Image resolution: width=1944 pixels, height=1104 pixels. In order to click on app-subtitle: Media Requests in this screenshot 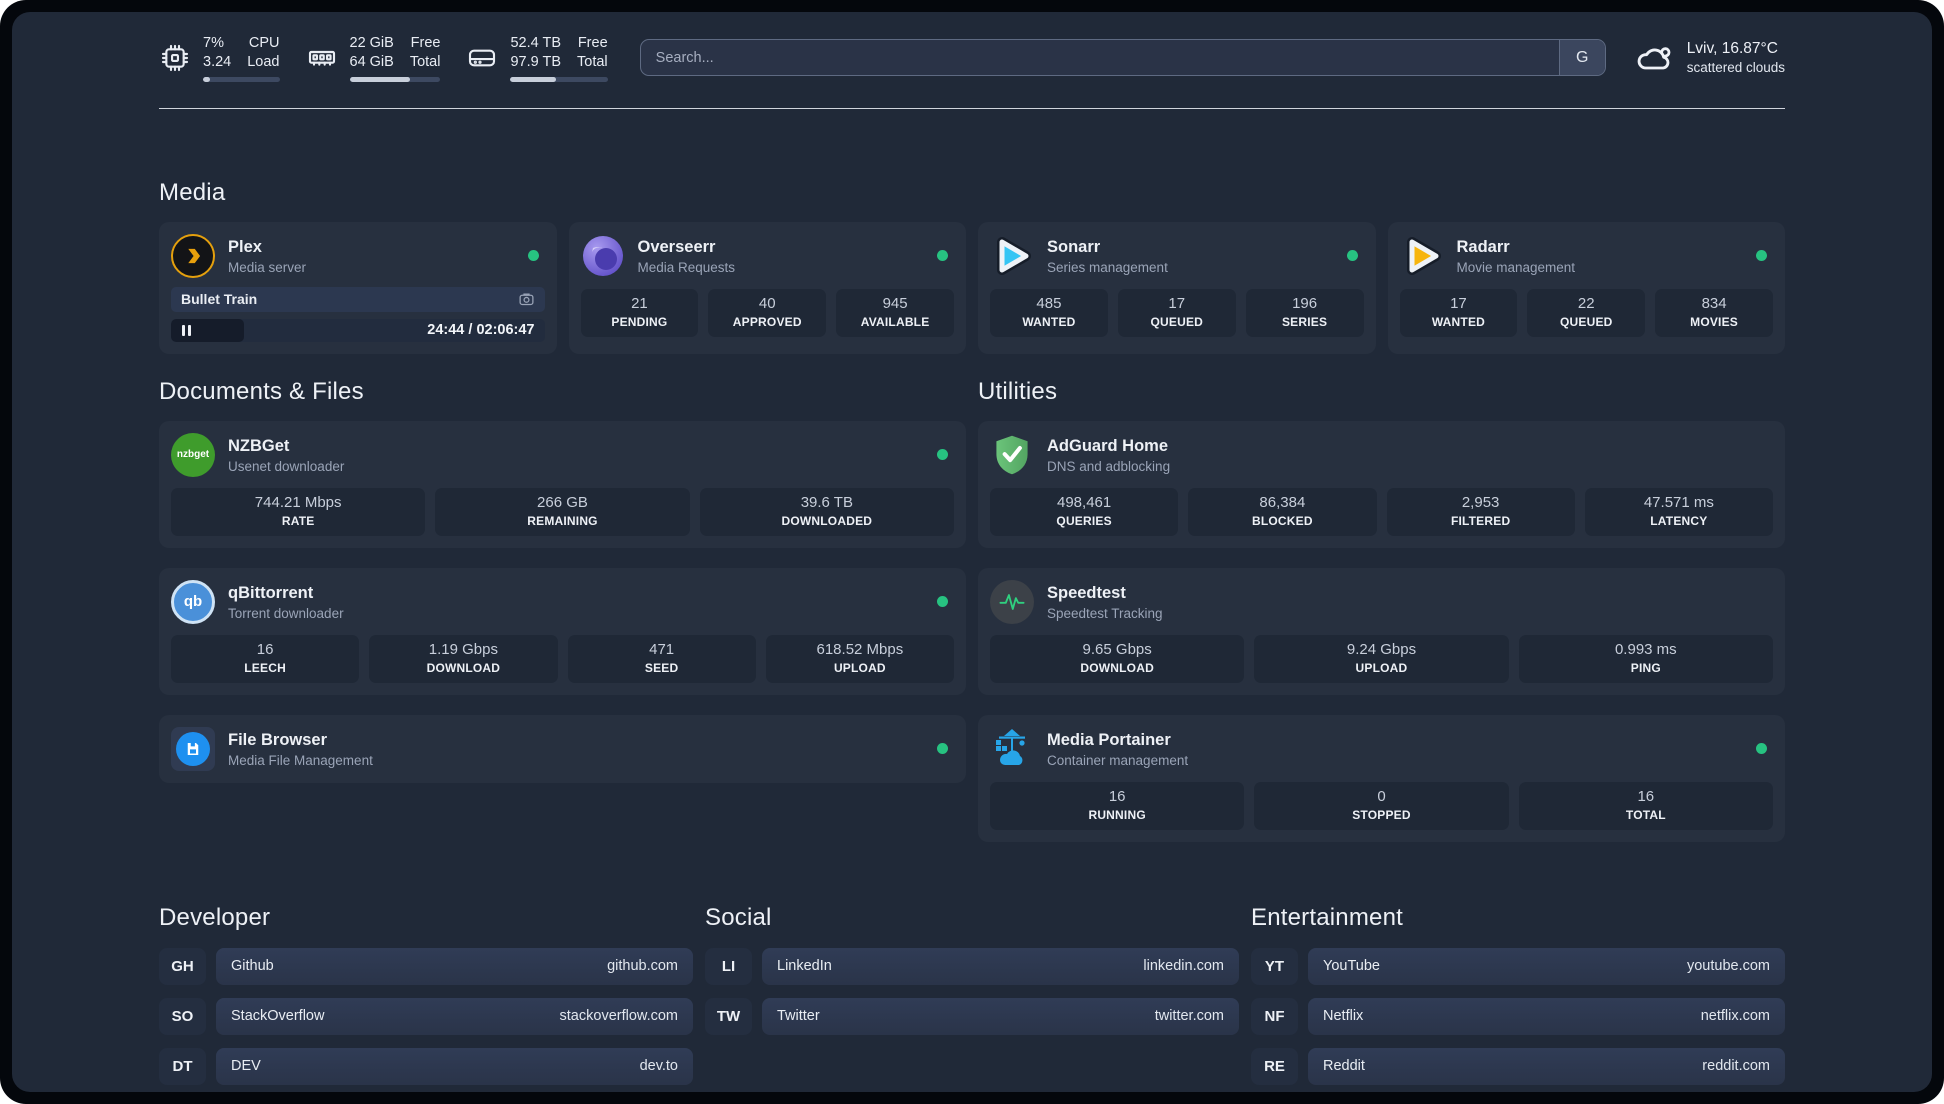, I will do `click(686, 267)`.